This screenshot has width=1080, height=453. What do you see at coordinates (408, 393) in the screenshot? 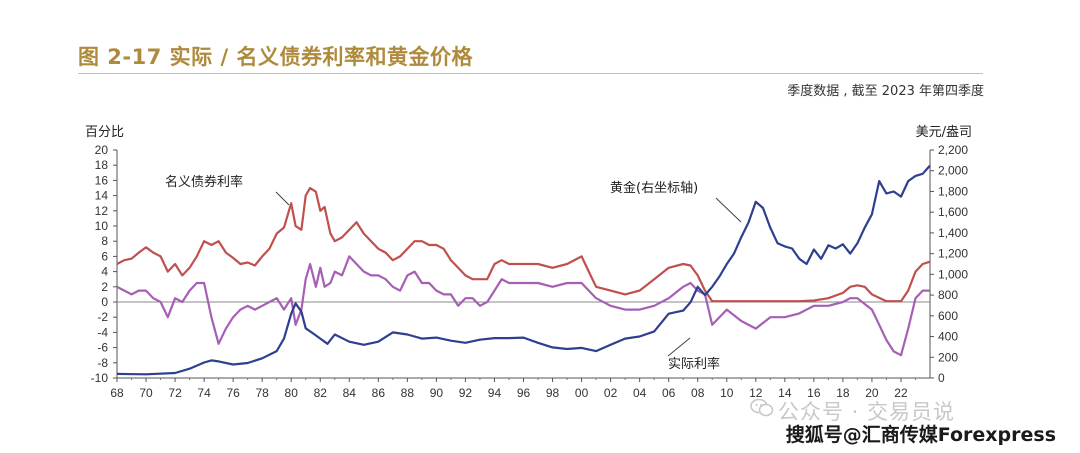
I see `x-tick-label: 88` at bounding box center [408, 393].